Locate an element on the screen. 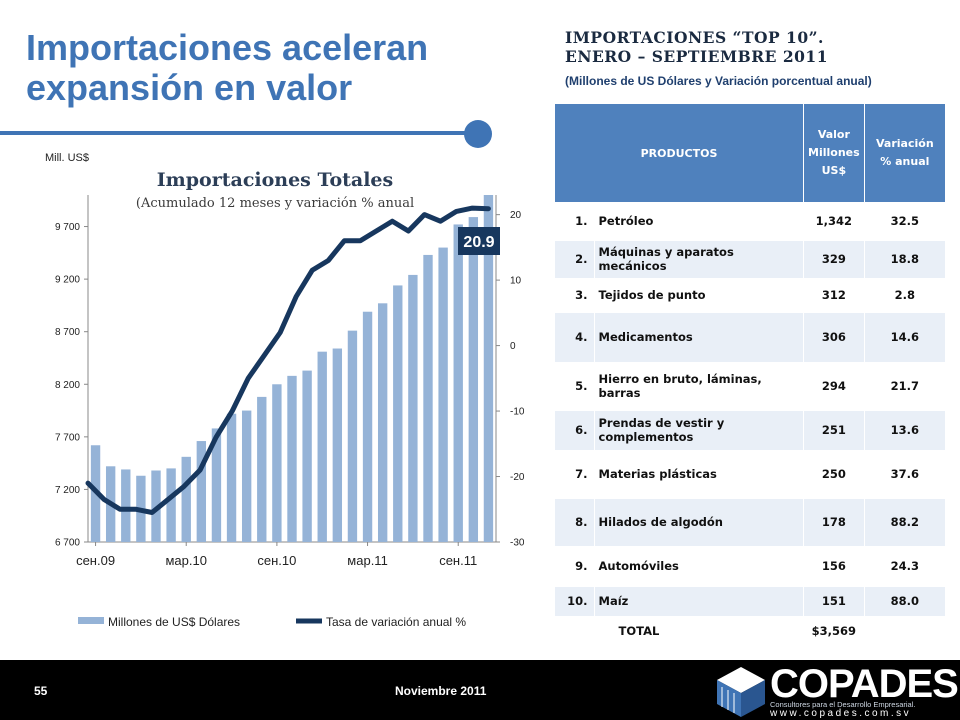 Image resolution: width=960 pixels, height=720 pixels. footer-date: Noviembre 2011 is located at coordinates (441, 691).